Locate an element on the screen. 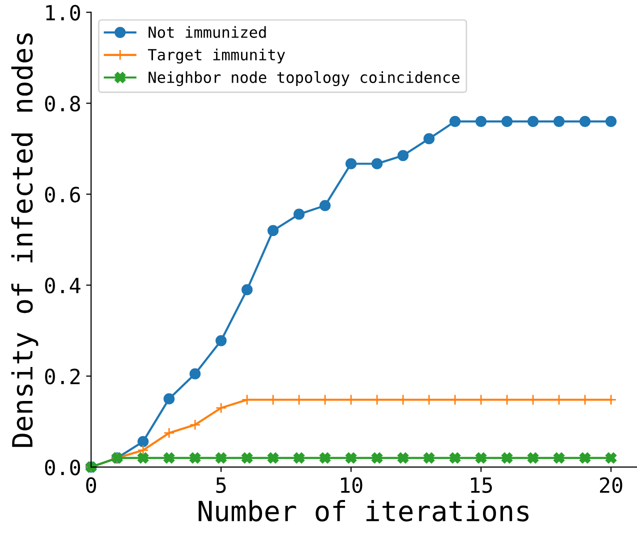 This screenshot has width=637, height=535. x-tick-label: 20 is located at coordinates (611, 485).